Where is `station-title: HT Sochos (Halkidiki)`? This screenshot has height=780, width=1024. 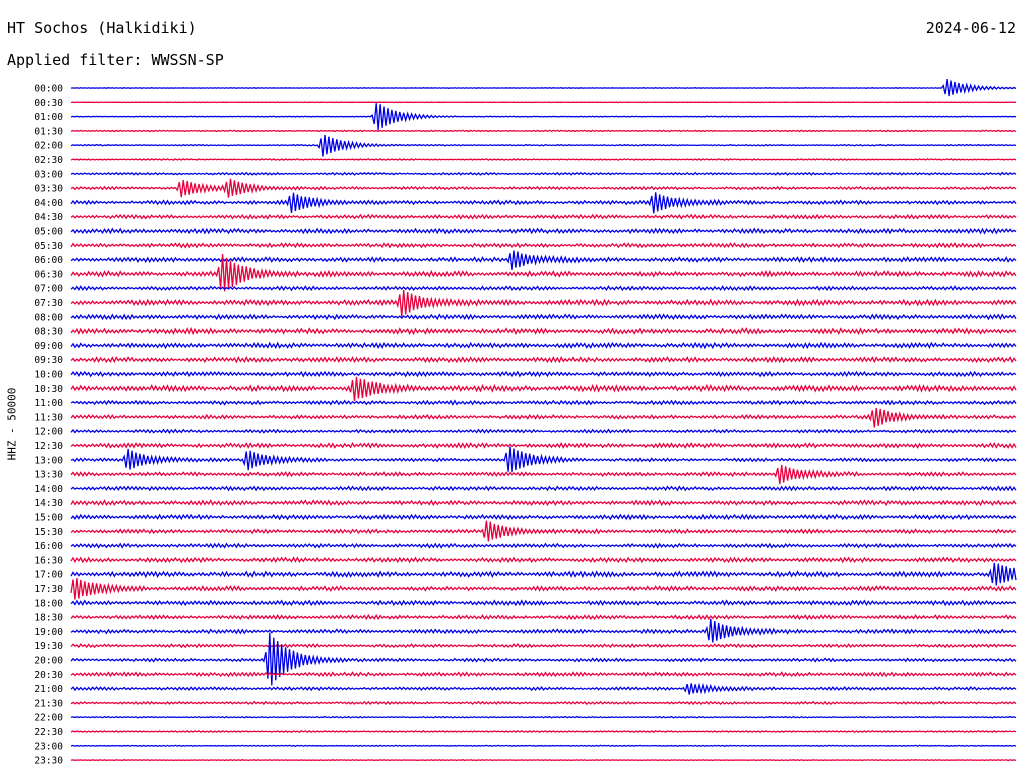
station-title: HT Sochos (Halkidiki) is located at coordinates (102, 28).